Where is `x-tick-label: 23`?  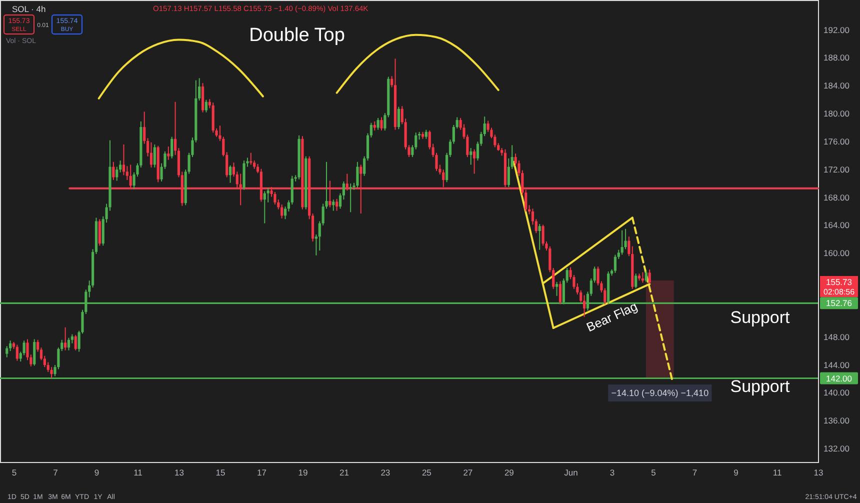
x-tick-label: 23 is located at coordinates (385, 473).